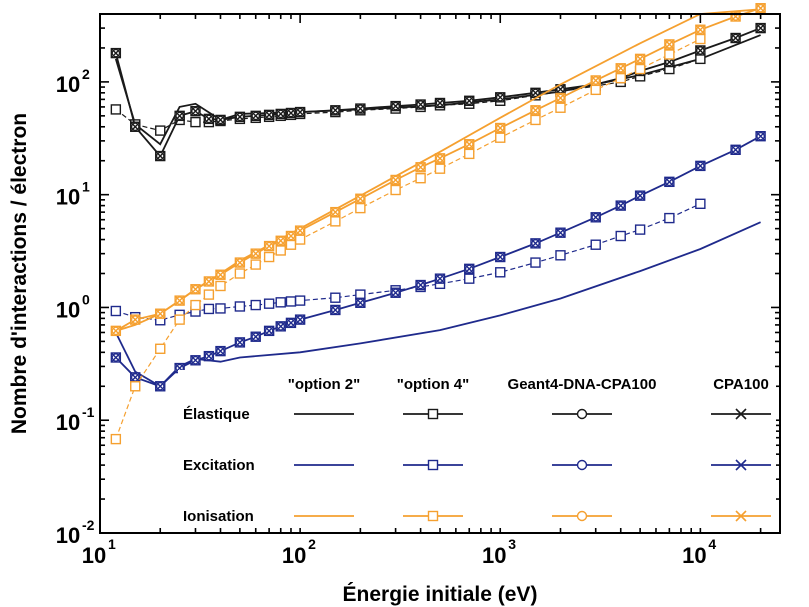 Image resolution: width=809 pixels, height=607 pixels. I want to click on y-tick-exponent: -1, so click(88, 412).